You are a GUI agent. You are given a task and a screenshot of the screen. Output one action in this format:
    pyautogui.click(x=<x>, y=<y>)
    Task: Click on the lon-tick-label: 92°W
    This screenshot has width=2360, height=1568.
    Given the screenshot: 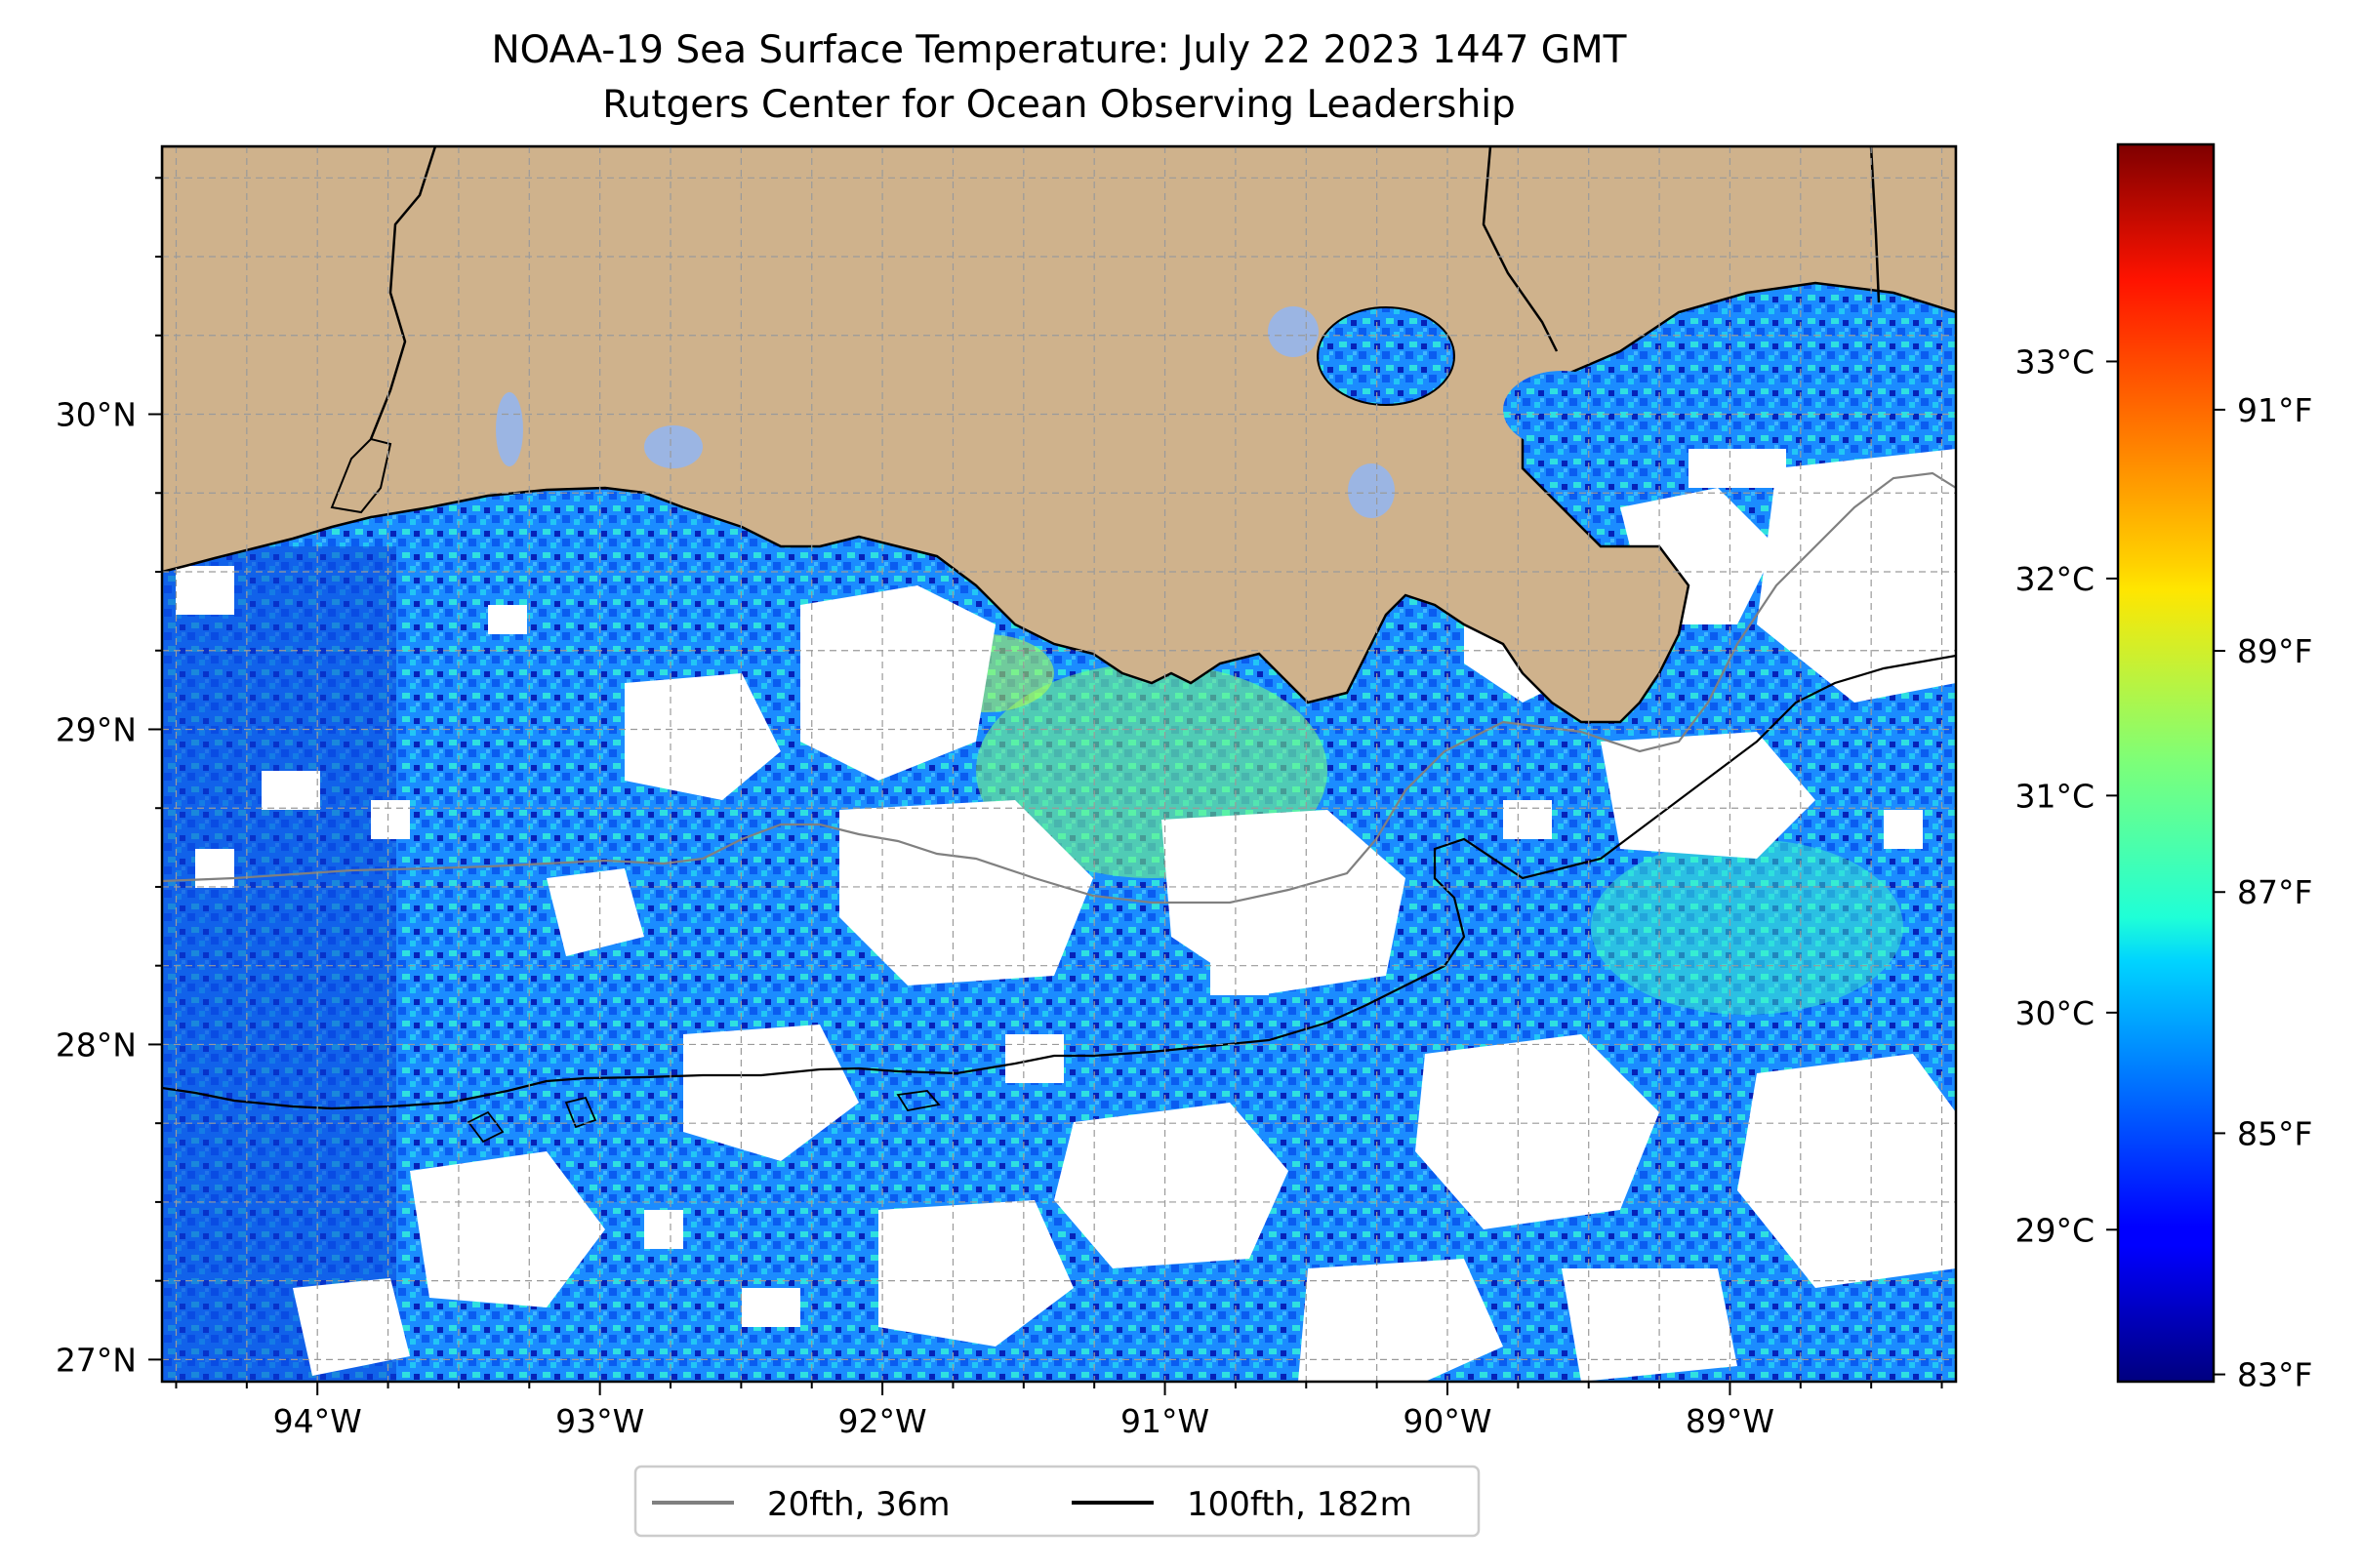 What is the action you would take?
    pyautogui.click(x=882, y=1421)
    